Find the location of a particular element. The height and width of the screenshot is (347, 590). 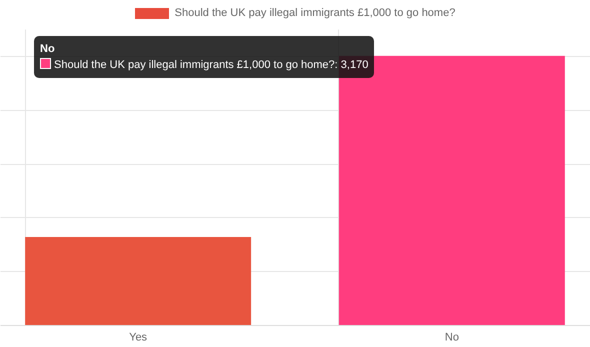

x-tick-label: Yes is located at coordinates (138, 338).